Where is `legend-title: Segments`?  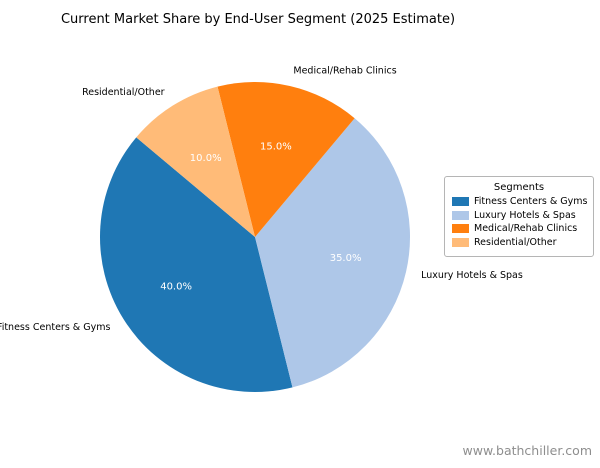
legend-title: Segments is located at coordinates (519, 187).